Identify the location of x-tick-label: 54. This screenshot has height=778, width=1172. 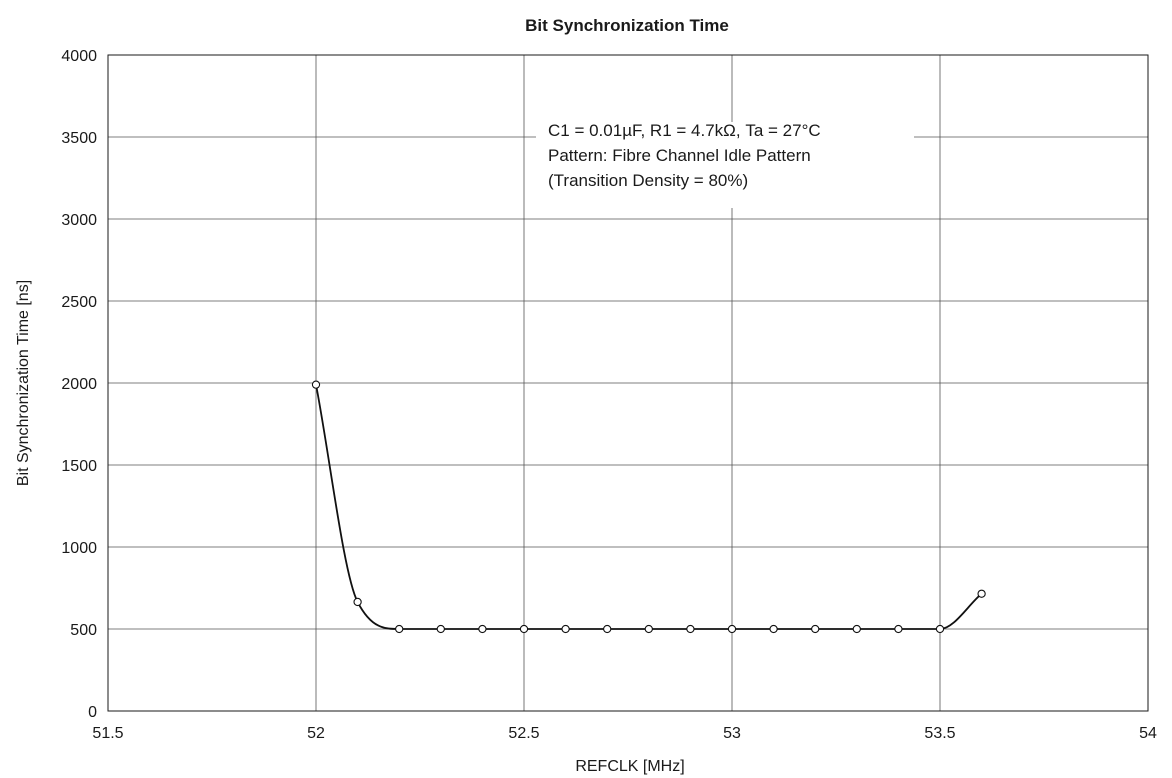
(1148, 733).